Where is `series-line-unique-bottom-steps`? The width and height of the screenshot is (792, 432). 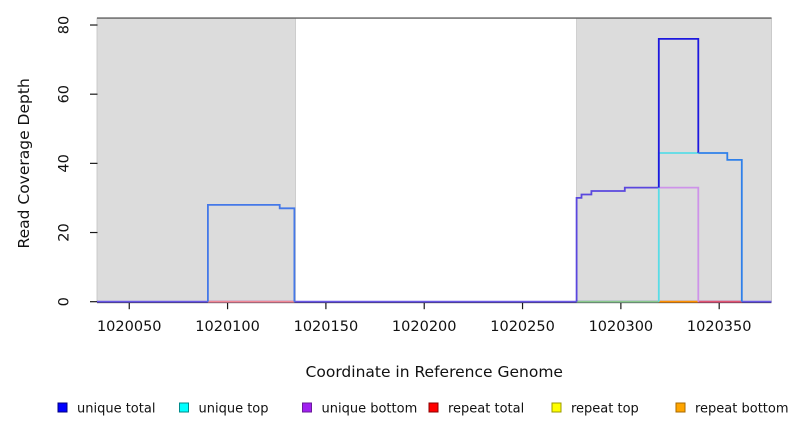
series-line-unique-bottom-steps is located at coordinates (617, 244).